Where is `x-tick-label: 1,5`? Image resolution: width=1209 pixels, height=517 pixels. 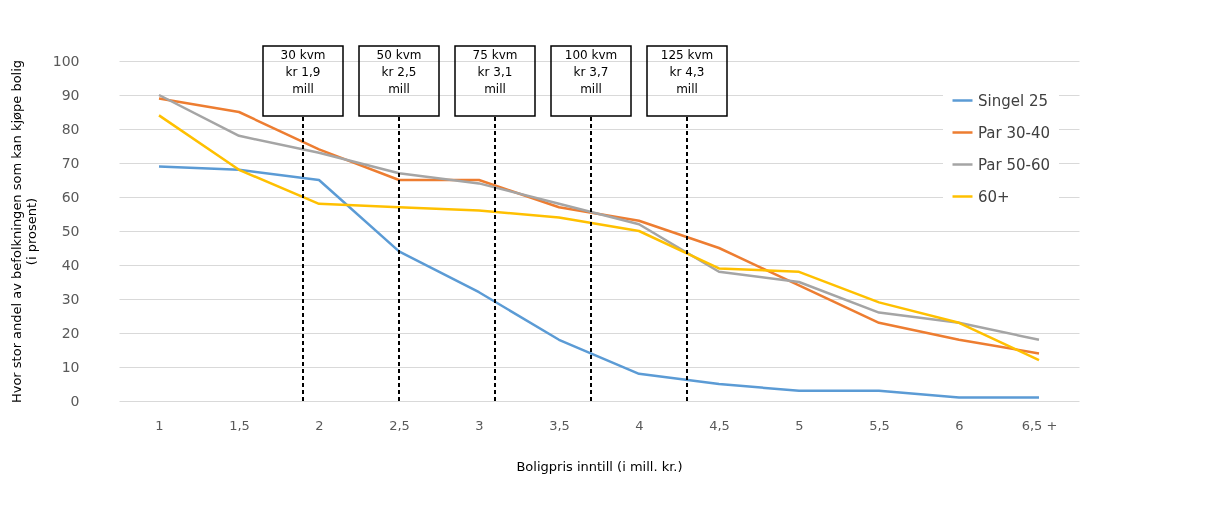
x-tick-label: 1,5 is located at coordinates (239, 425).